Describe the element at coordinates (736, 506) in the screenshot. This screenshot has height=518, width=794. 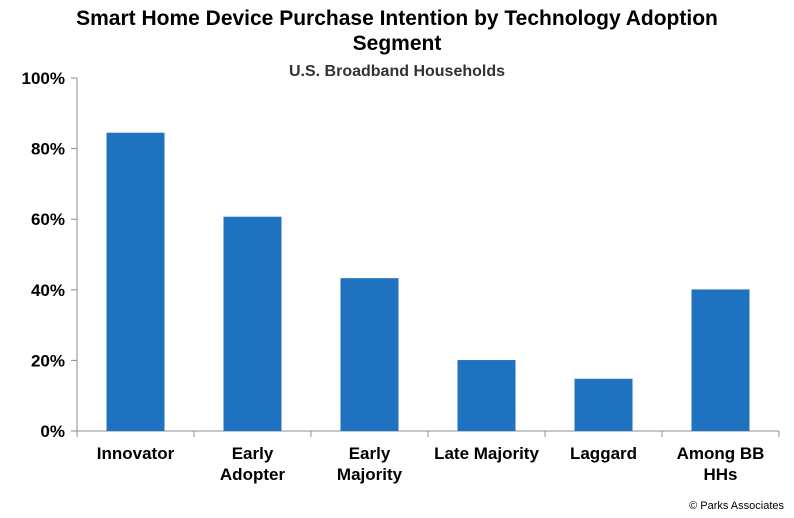
I see `copyright-notice: © Parks Associates` at that location.